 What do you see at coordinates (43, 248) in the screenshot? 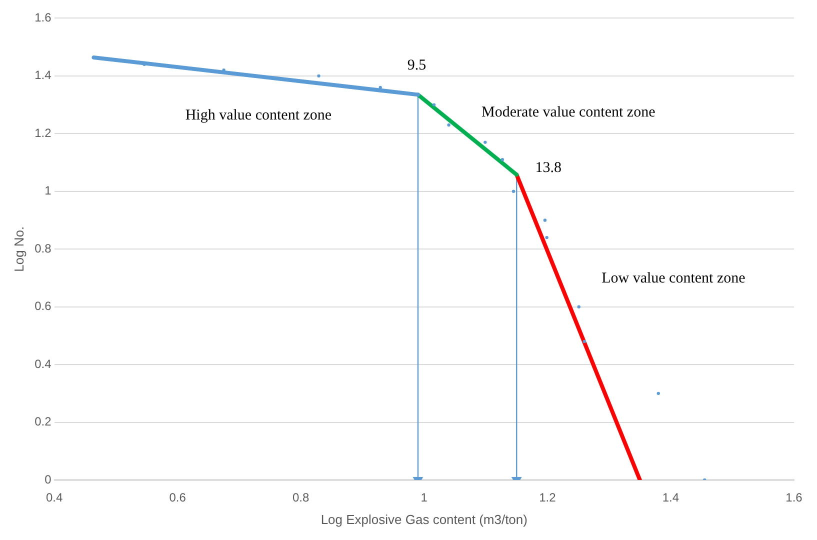
I see `y-tick-label: 0.8` at bounding box center [43, 248].